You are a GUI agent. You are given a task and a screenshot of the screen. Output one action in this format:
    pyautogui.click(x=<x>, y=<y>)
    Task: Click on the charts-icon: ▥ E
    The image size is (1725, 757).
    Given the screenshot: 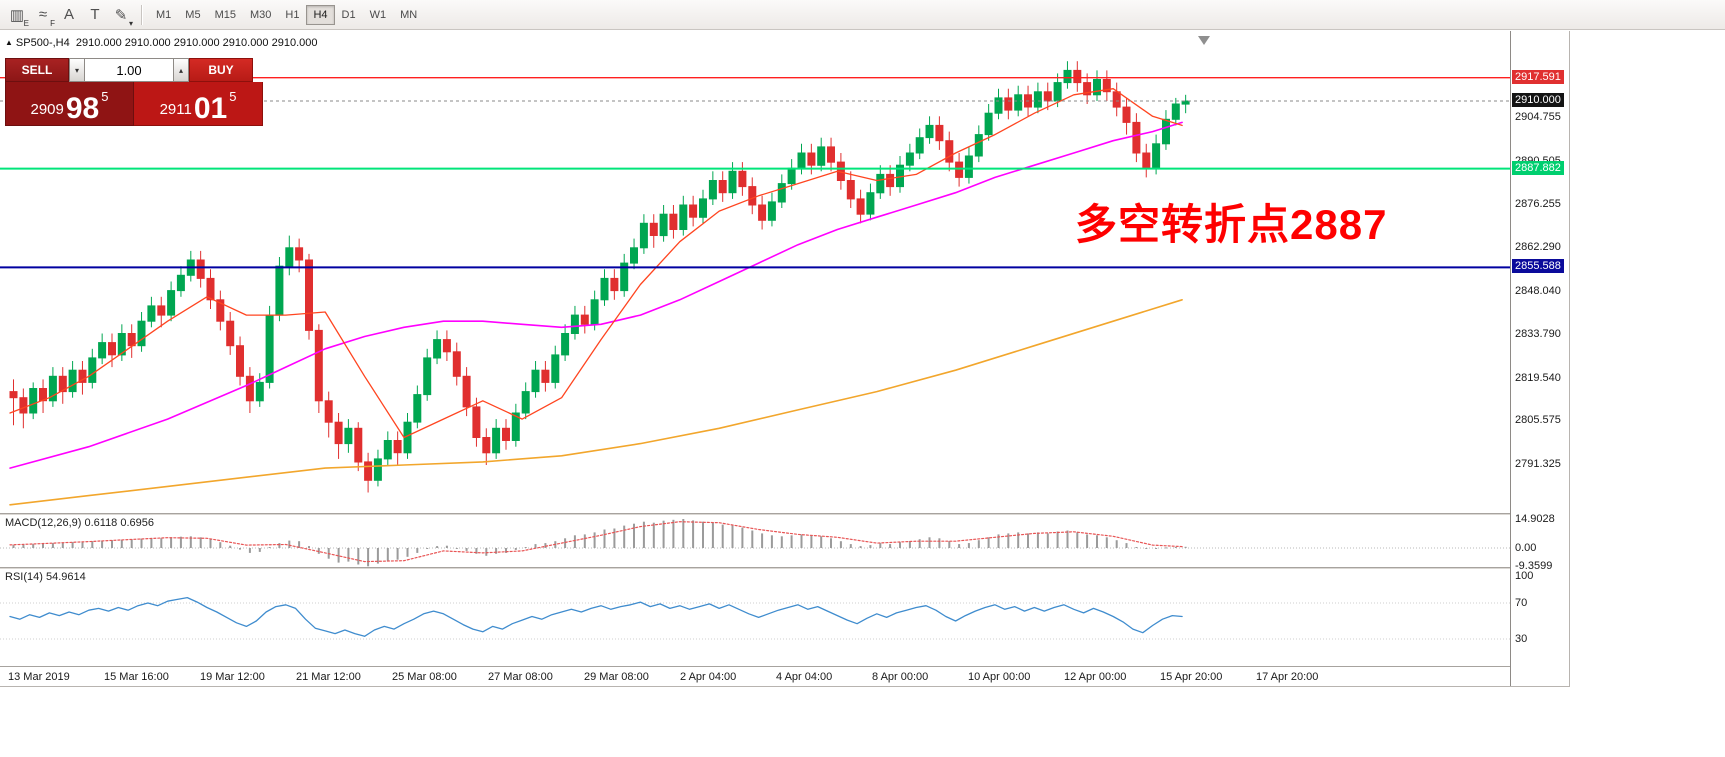 What is the action you would take?
    pyautogui.click(x=19, y=17)
    